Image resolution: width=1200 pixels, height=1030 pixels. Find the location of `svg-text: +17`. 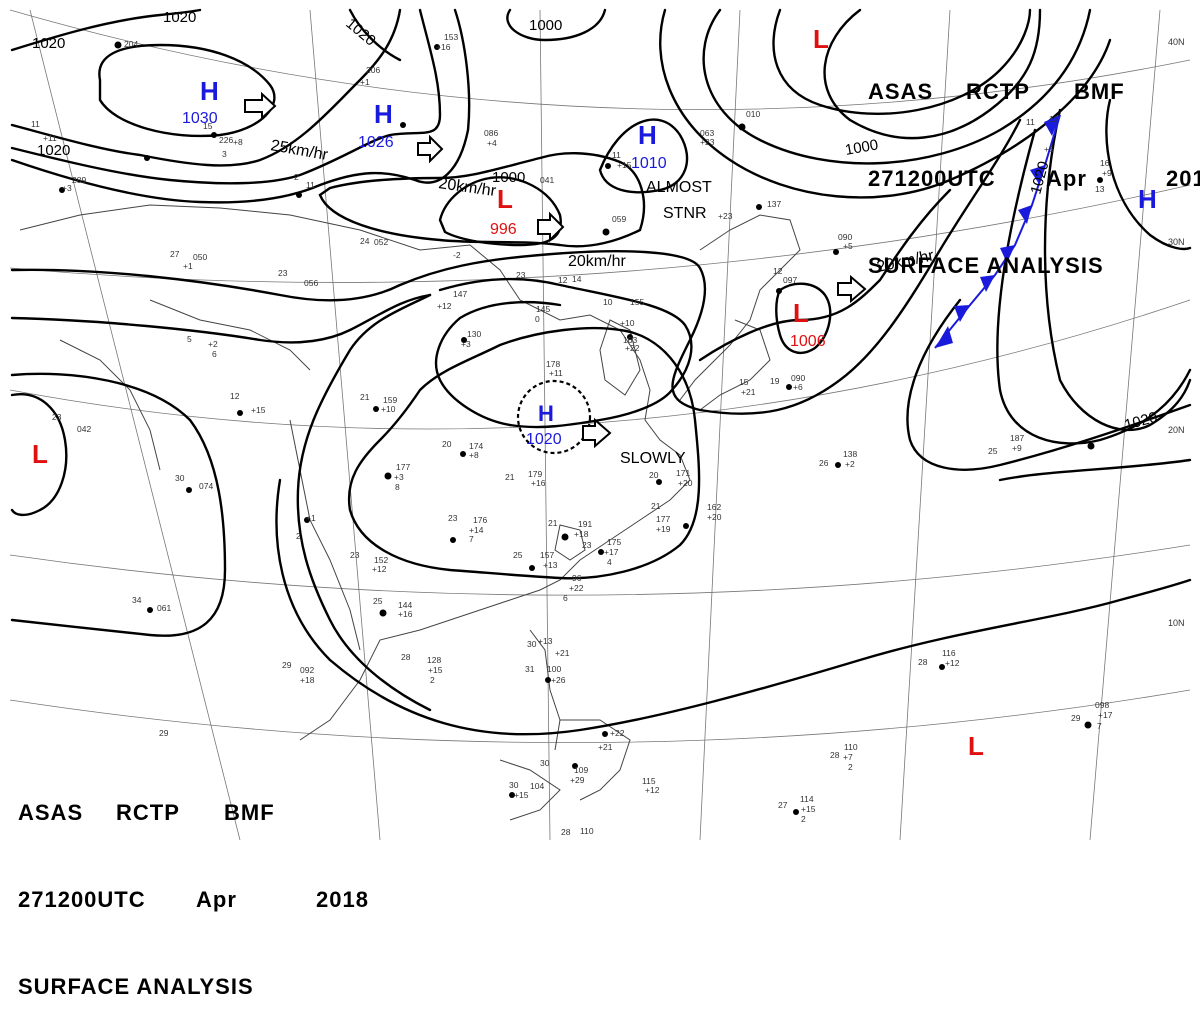

svg-text: +17 is located at coordinates (611, 552).